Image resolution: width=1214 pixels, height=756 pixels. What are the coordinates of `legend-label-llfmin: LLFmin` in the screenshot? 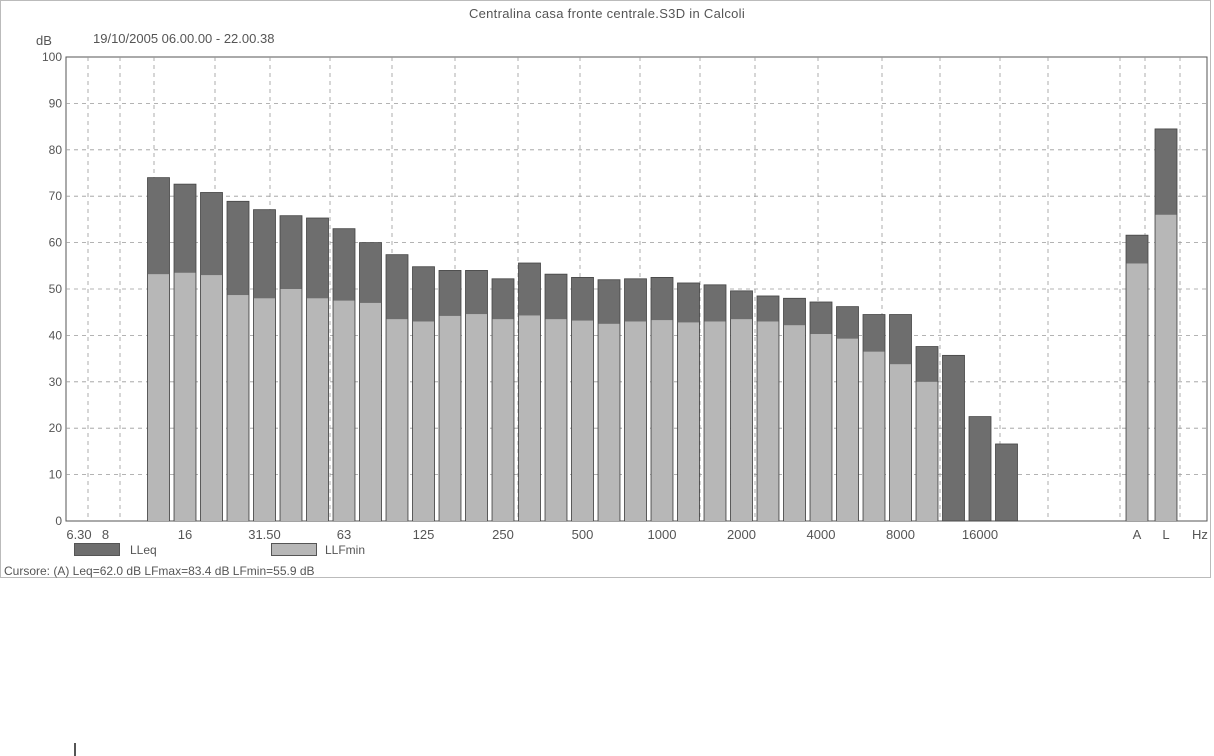 It's located at (345, 550).